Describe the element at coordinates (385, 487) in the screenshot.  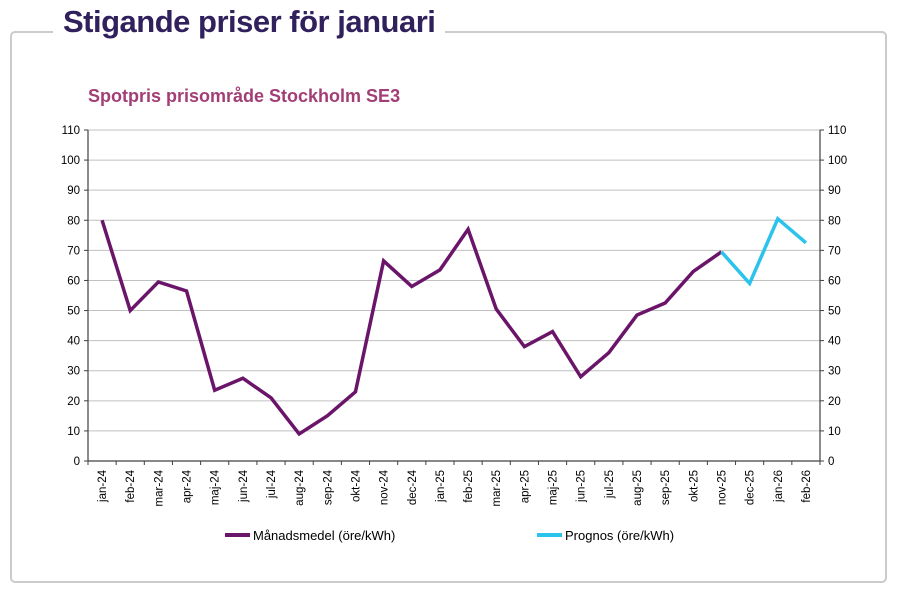
I see `x-axis-label: nov-24` at that location.